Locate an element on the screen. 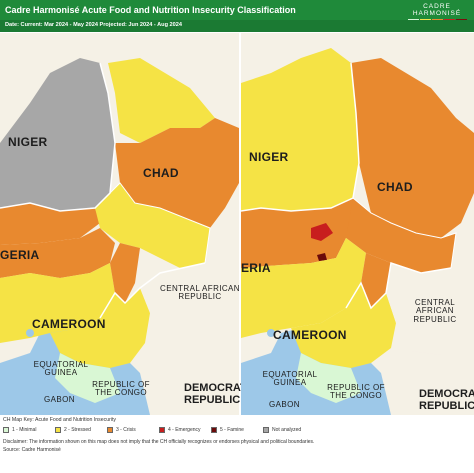 The image size is (474, 473). legend-item: 3 - Crisis is located at coordinates (131, 430).